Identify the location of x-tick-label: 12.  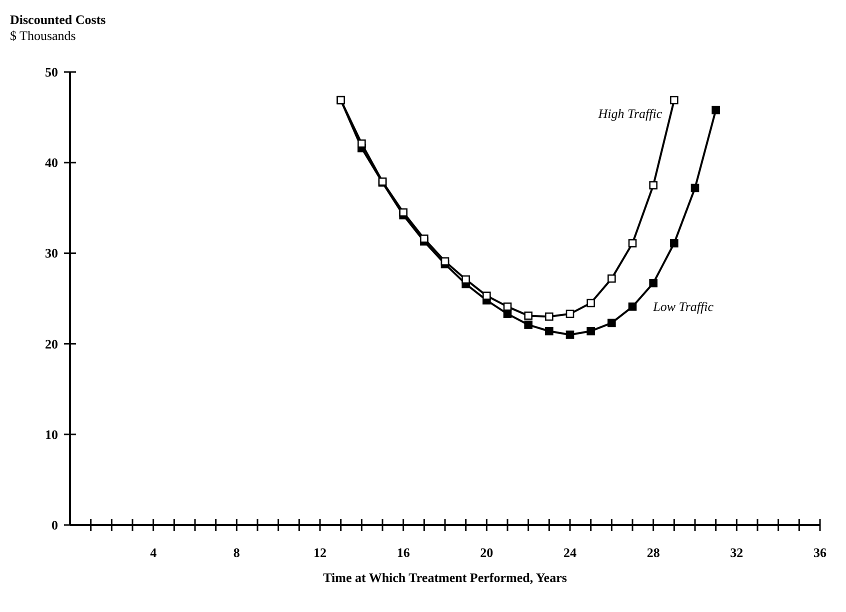
(320, 552).